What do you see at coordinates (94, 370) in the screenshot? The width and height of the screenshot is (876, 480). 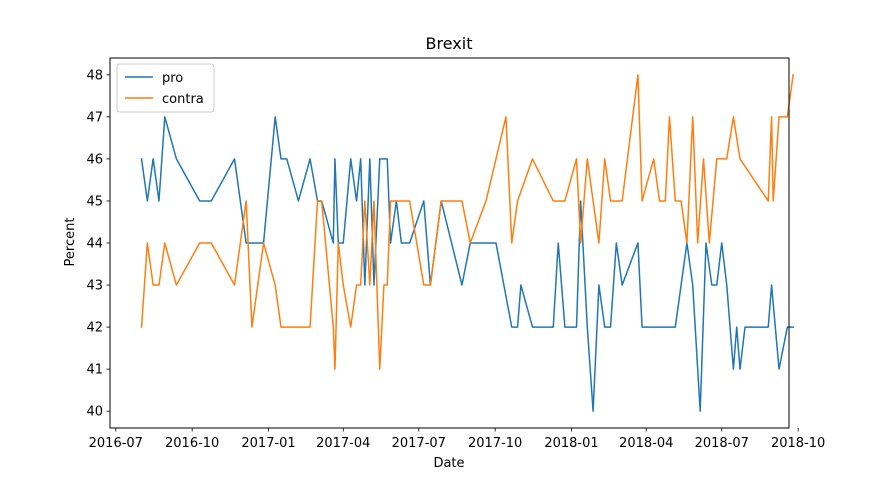 I see `y-tick-label: 41` at bounding box center [94, 370].